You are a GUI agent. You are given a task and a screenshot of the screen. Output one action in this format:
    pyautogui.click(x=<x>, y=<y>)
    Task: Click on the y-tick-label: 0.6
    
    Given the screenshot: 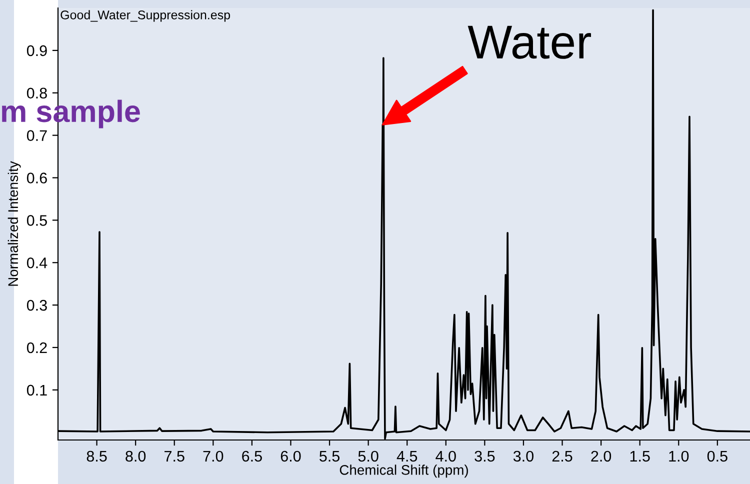 What is the action you would take?
    pyautogui.click(x=36, y=178)
    